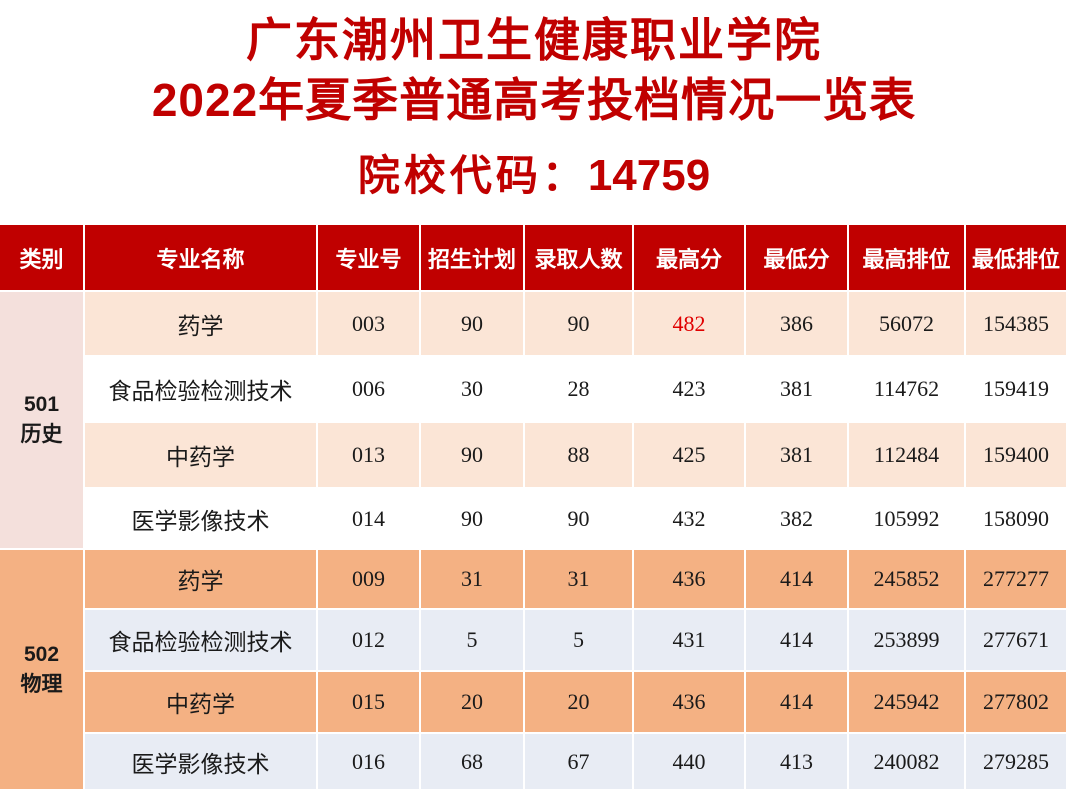 The width and height of the screenshot is (1068, 789). I want to click on admitted-count-cell: 20, so click(579, 701).